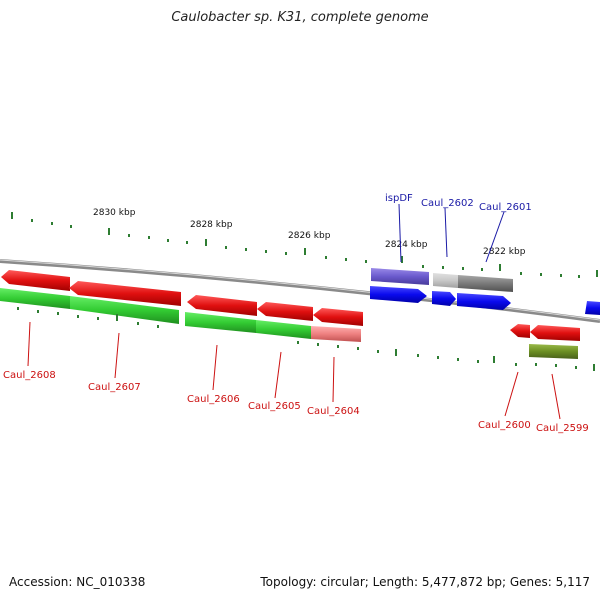 The height and width of the screenshot is (600, 600). What do you see at coordinates (114, 213) in the screenshot?
I see `scale-label-2830: 2830 kbp` at bounding box center [114, 213].